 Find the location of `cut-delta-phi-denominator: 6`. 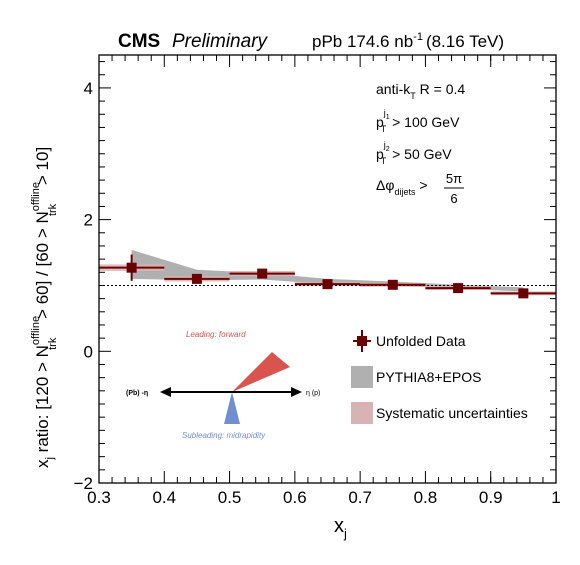

cut-delta-phi-denominator: 6 is located at coordinates (453, 198).